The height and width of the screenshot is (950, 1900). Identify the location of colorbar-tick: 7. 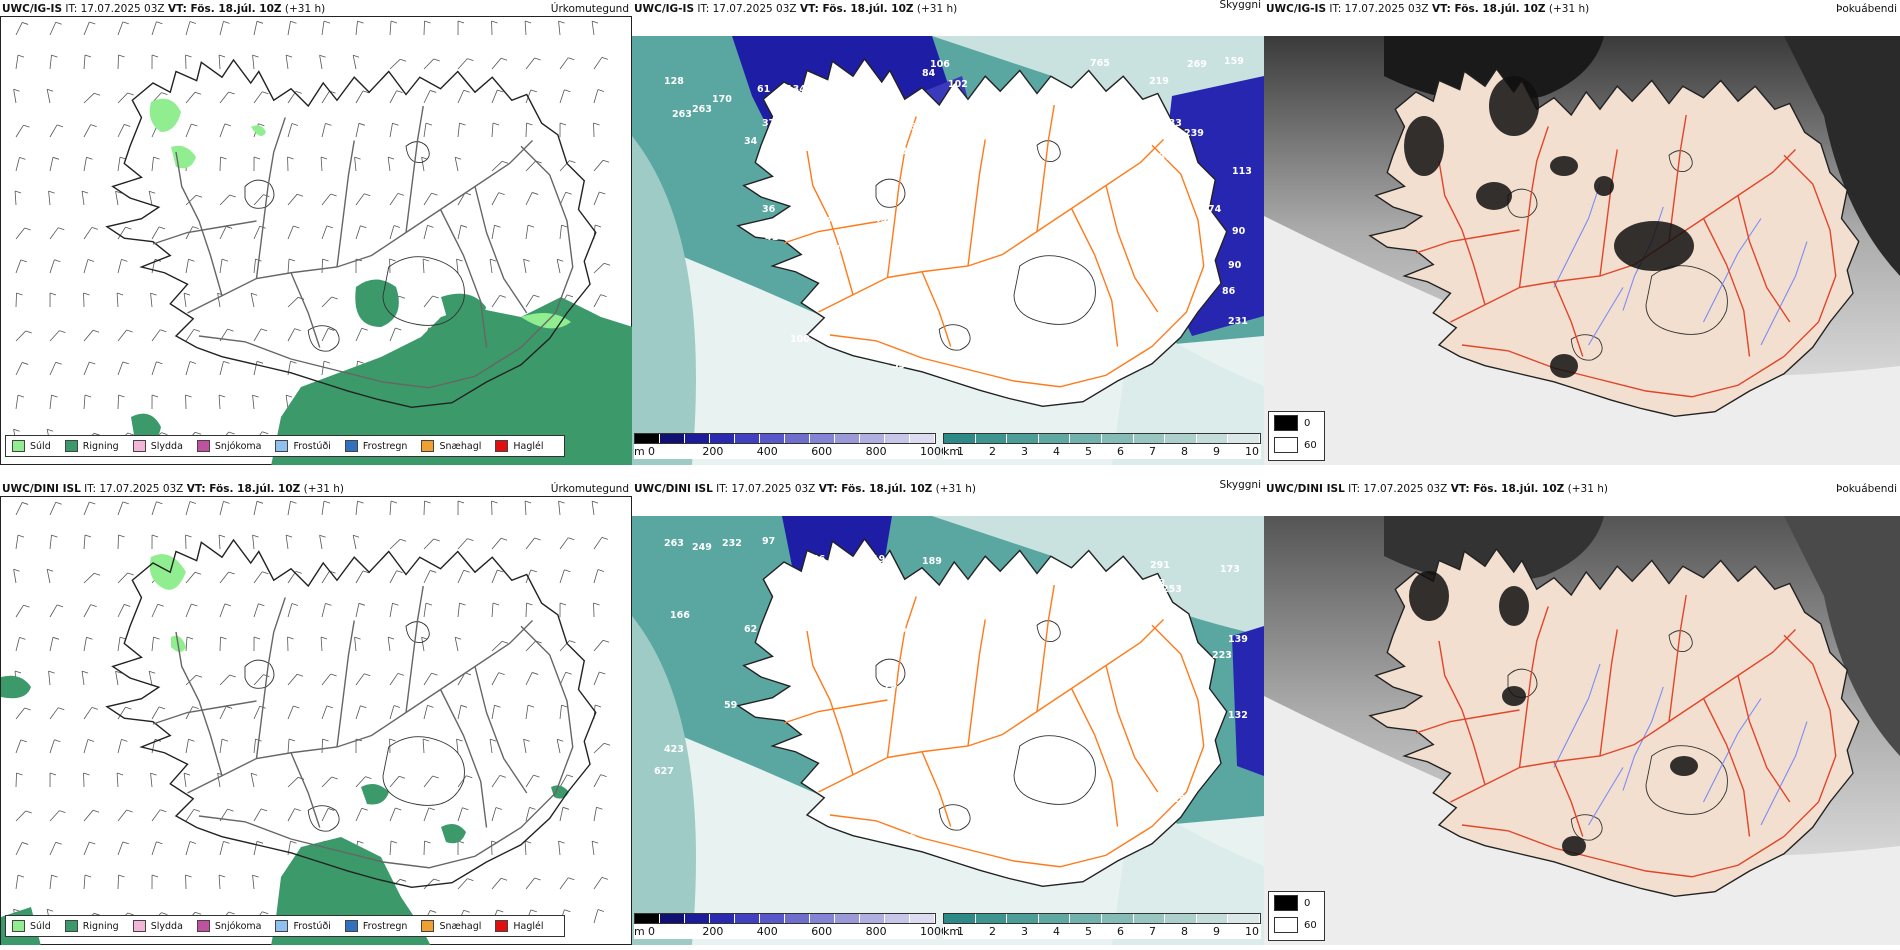
(1152, 451).